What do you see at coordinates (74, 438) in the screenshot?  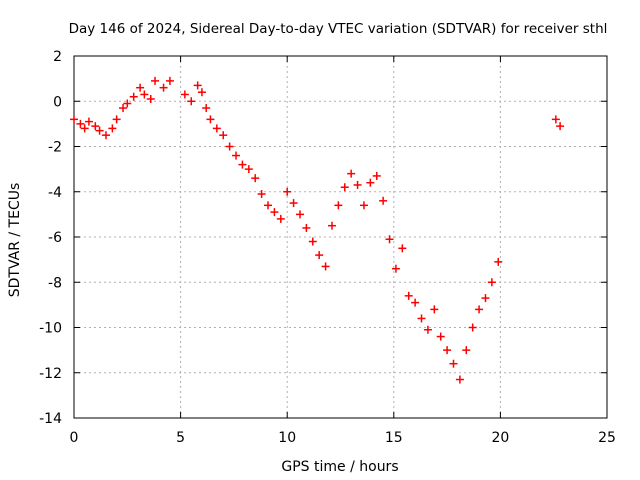 I see `x-tick-label: 0` at bounding box center [74, 438].